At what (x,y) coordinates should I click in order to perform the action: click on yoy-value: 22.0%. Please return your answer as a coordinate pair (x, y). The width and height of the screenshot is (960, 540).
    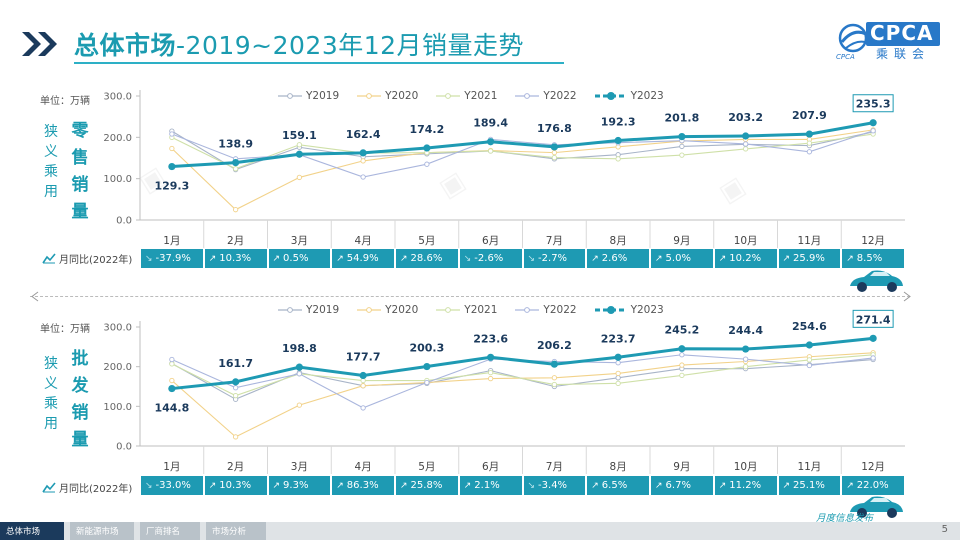
    Looking at the image, I should click on (872, 485).